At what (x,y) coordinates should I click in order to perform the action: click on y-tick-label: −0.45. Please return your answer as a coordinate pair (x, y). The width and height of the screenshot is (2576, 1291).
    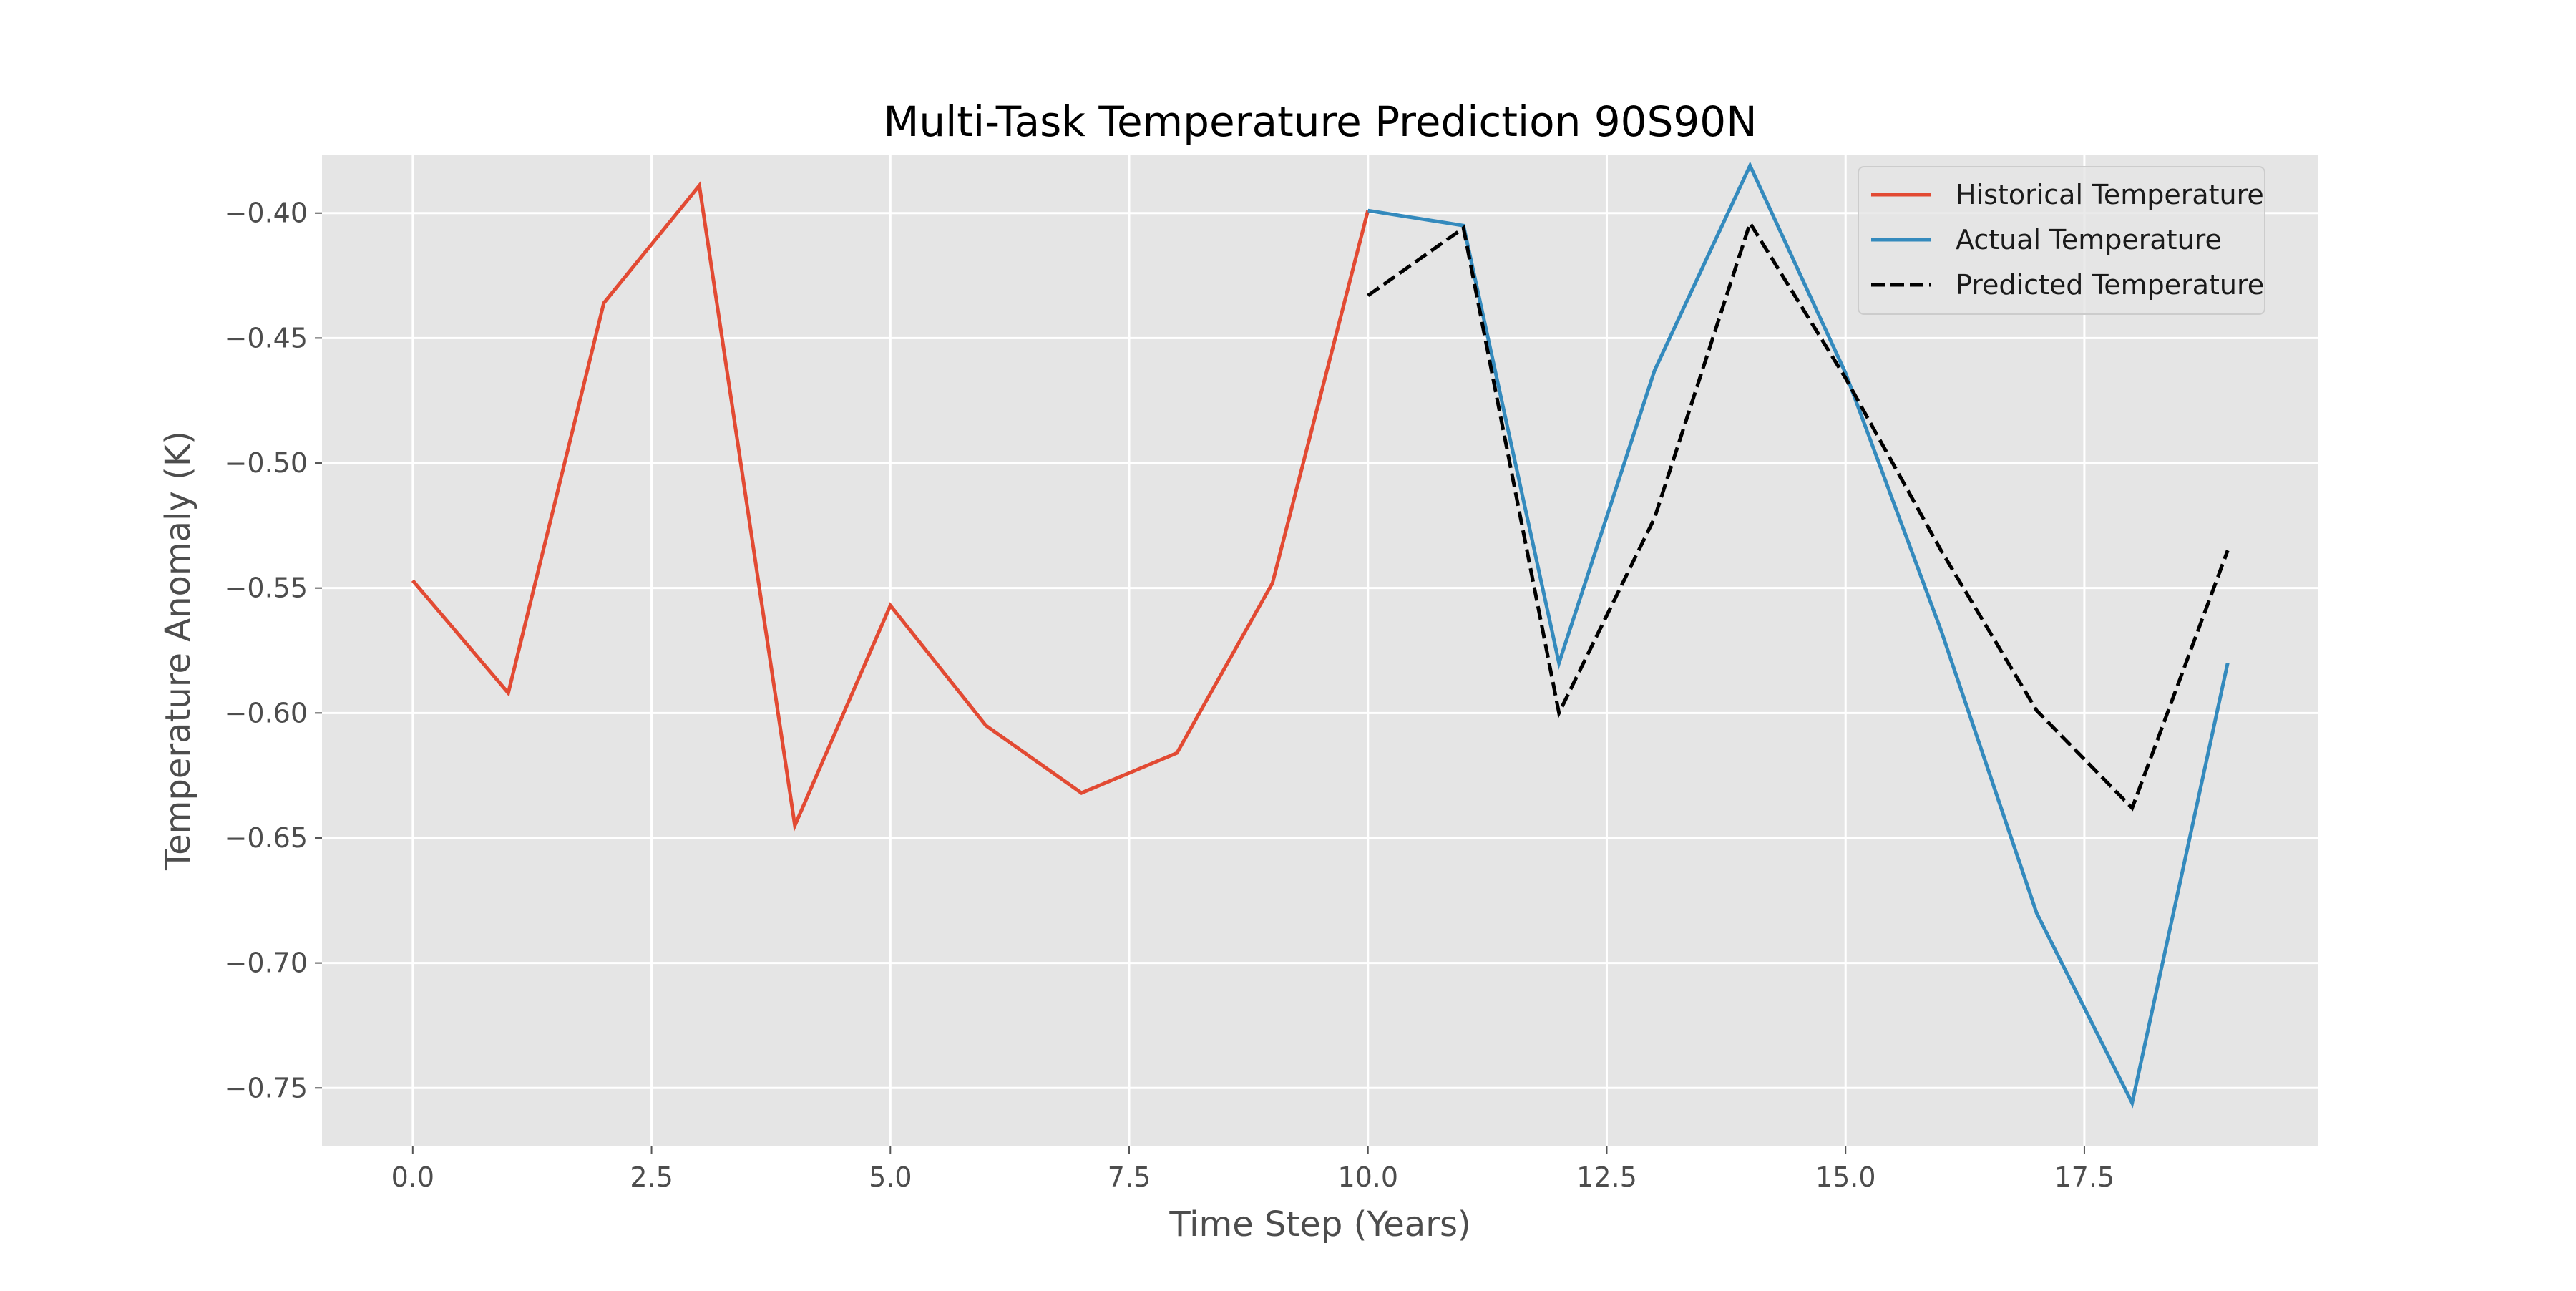
    Looking at the image, I should click on (266, 338).